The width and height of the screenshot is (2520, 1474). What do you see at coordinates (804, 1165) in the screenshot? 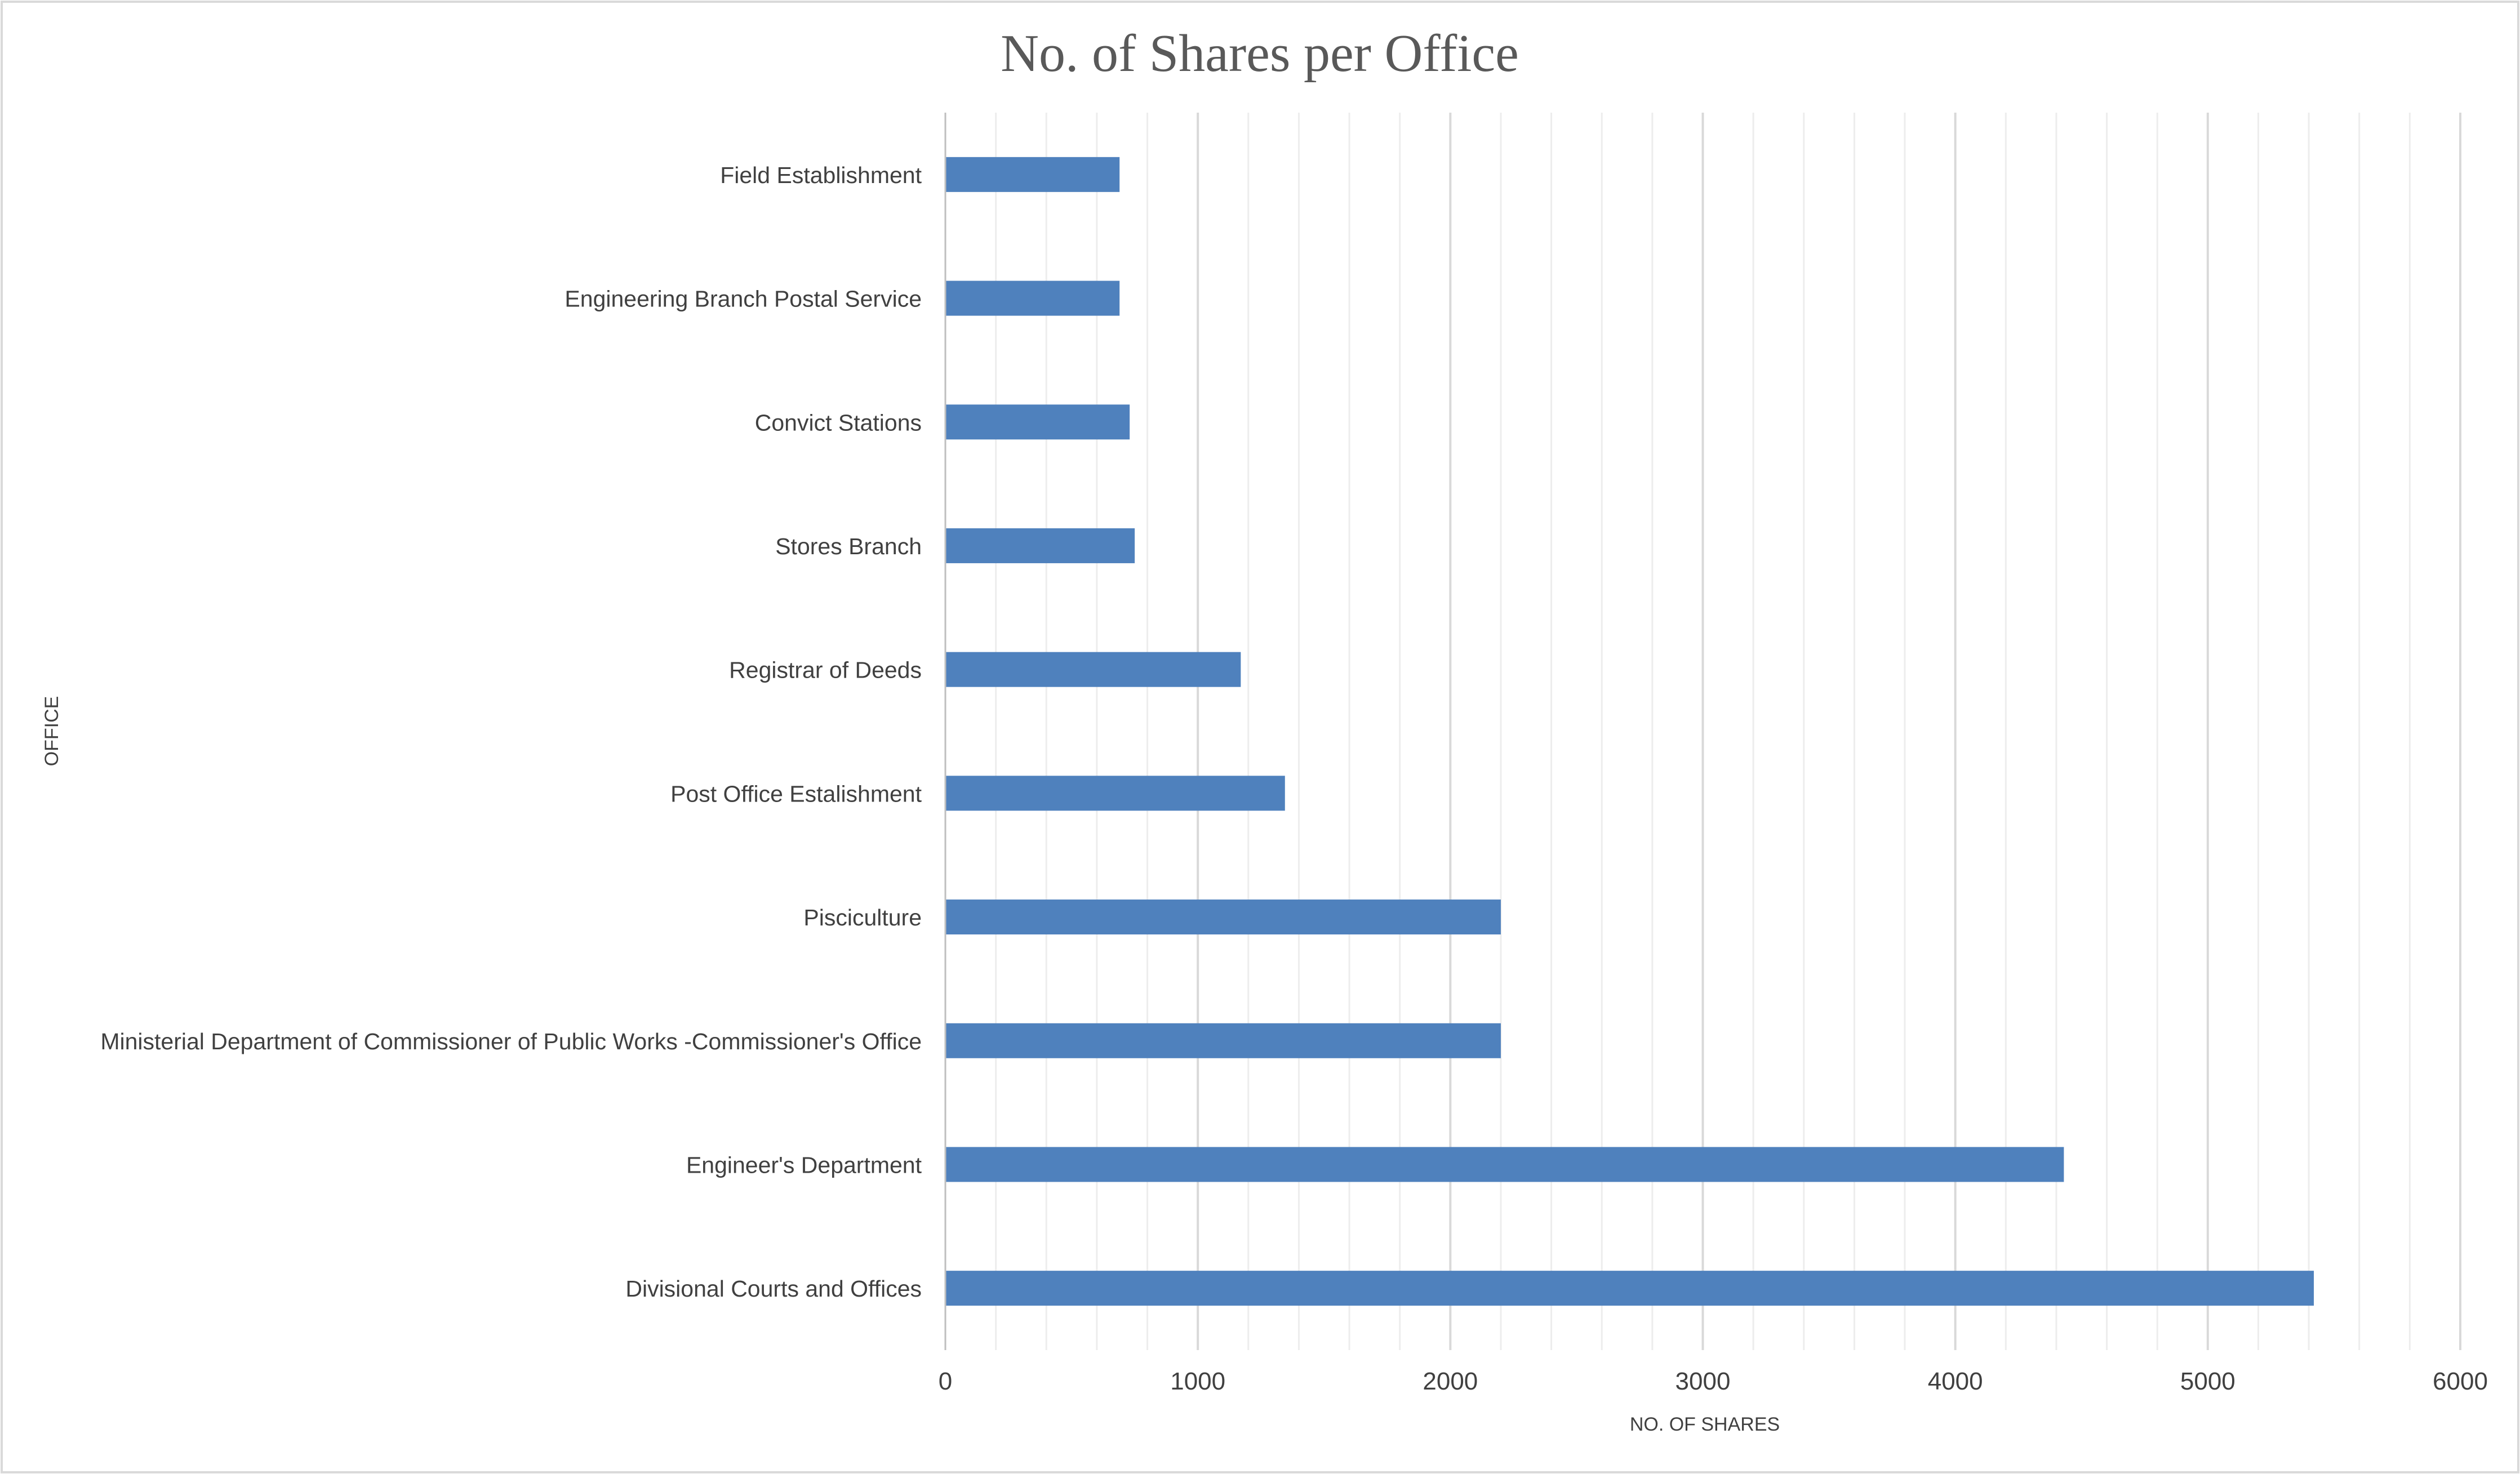
I see `category-label: Engineer's Department` at bounding box center [804, 1165].